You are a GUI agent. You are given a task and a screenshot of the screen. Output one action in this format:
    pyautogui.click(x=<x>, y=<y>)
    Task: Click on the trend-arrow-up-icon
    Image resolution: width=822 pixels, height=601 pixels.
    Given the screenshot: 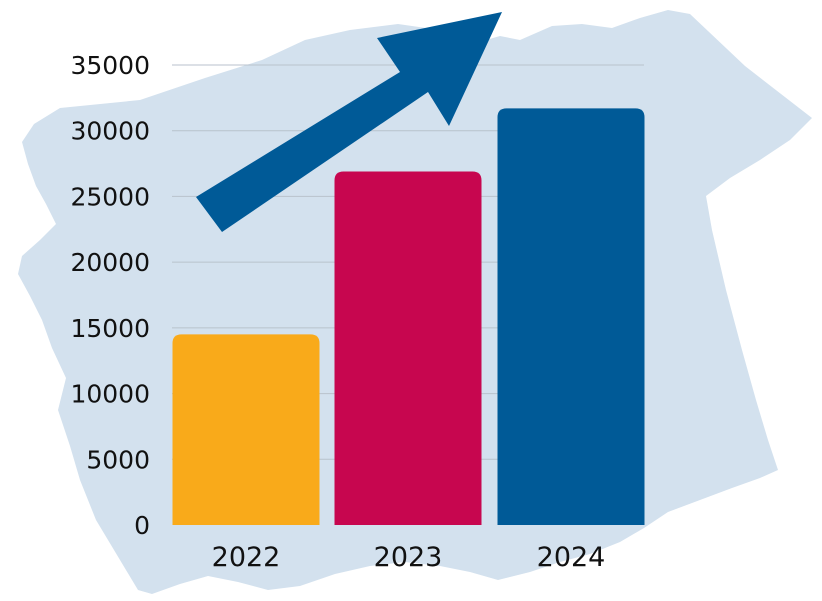 What is the action you would take?
    pyautogui.click(x=349, y=122)
    